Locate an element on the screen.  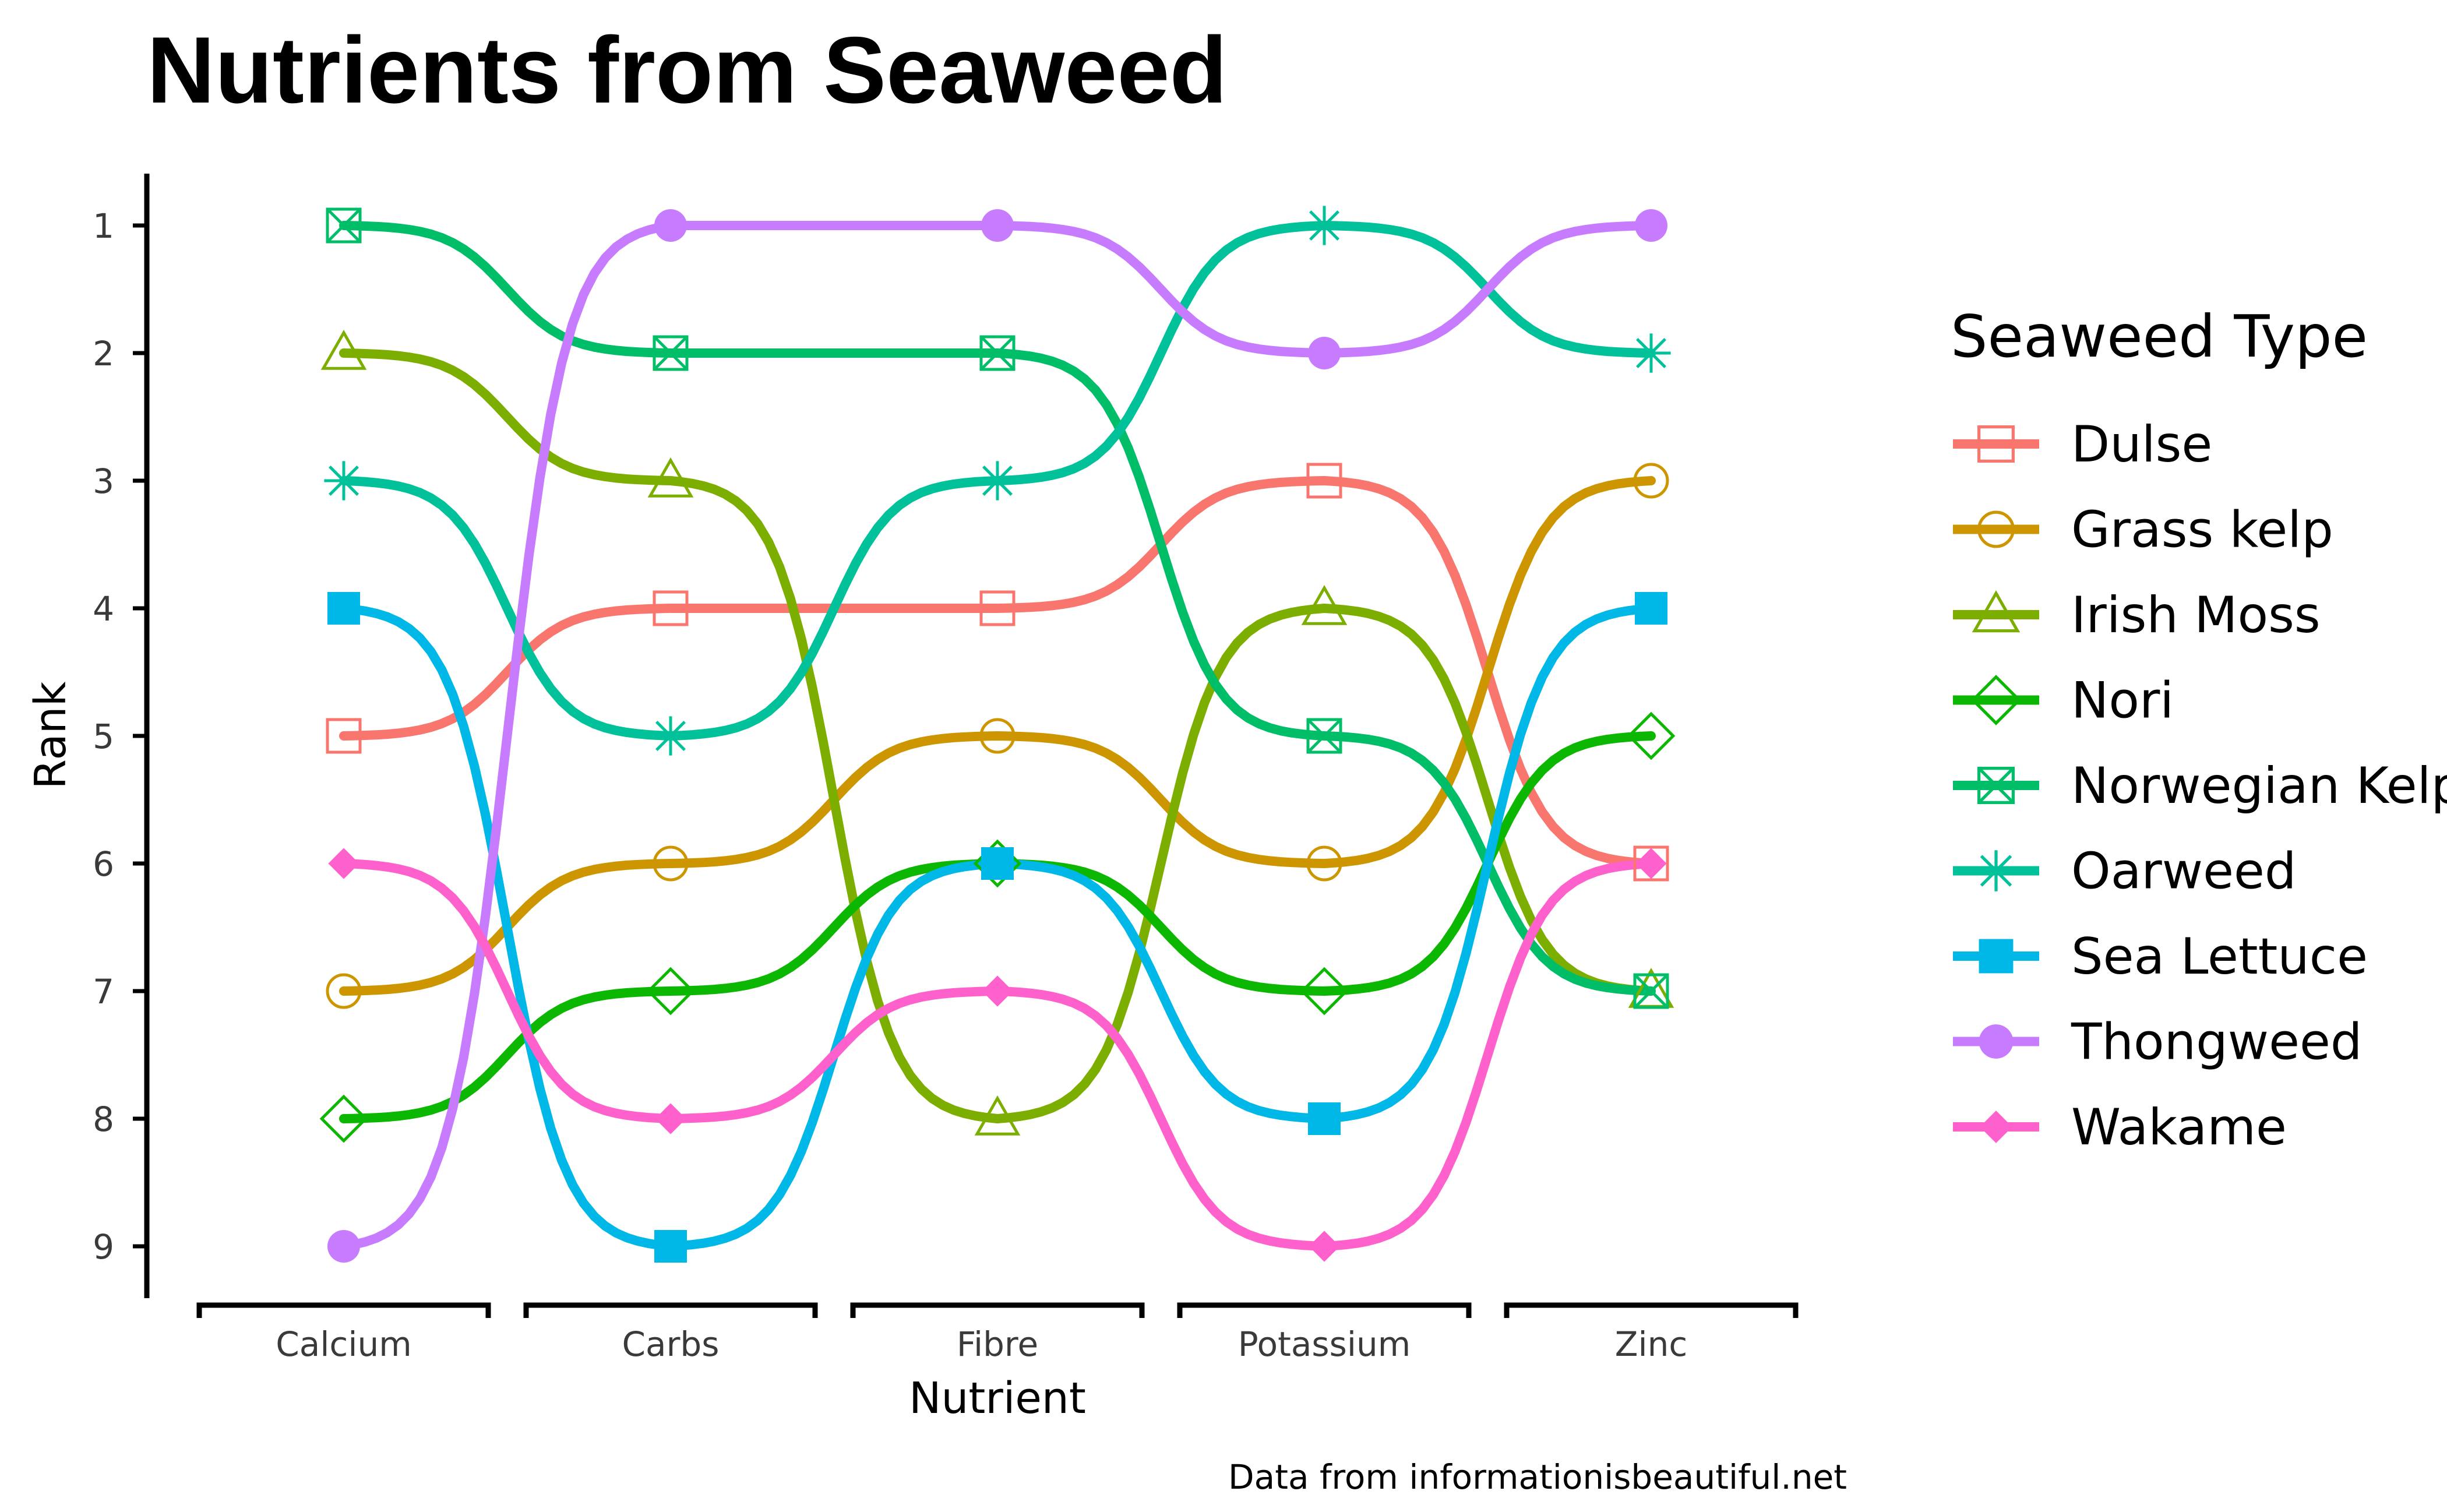
legend-label: Irish Moss is located at coordinates (2196, 615).